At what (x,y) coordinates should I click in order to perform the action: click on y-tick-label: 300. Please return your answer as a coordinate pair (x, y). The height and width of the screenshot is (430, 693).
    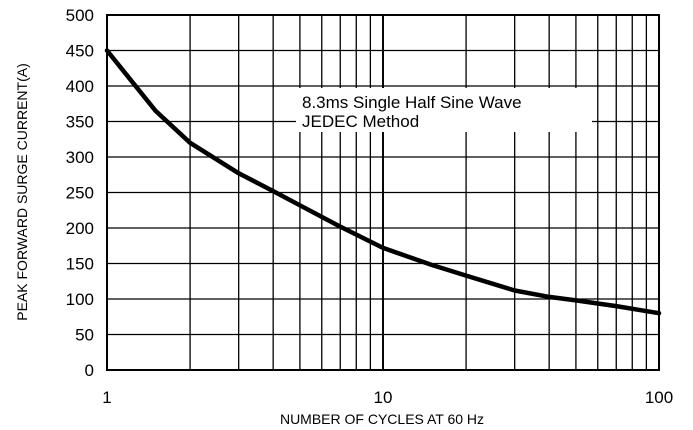
    Looking at the image, I should click on (80, 157).